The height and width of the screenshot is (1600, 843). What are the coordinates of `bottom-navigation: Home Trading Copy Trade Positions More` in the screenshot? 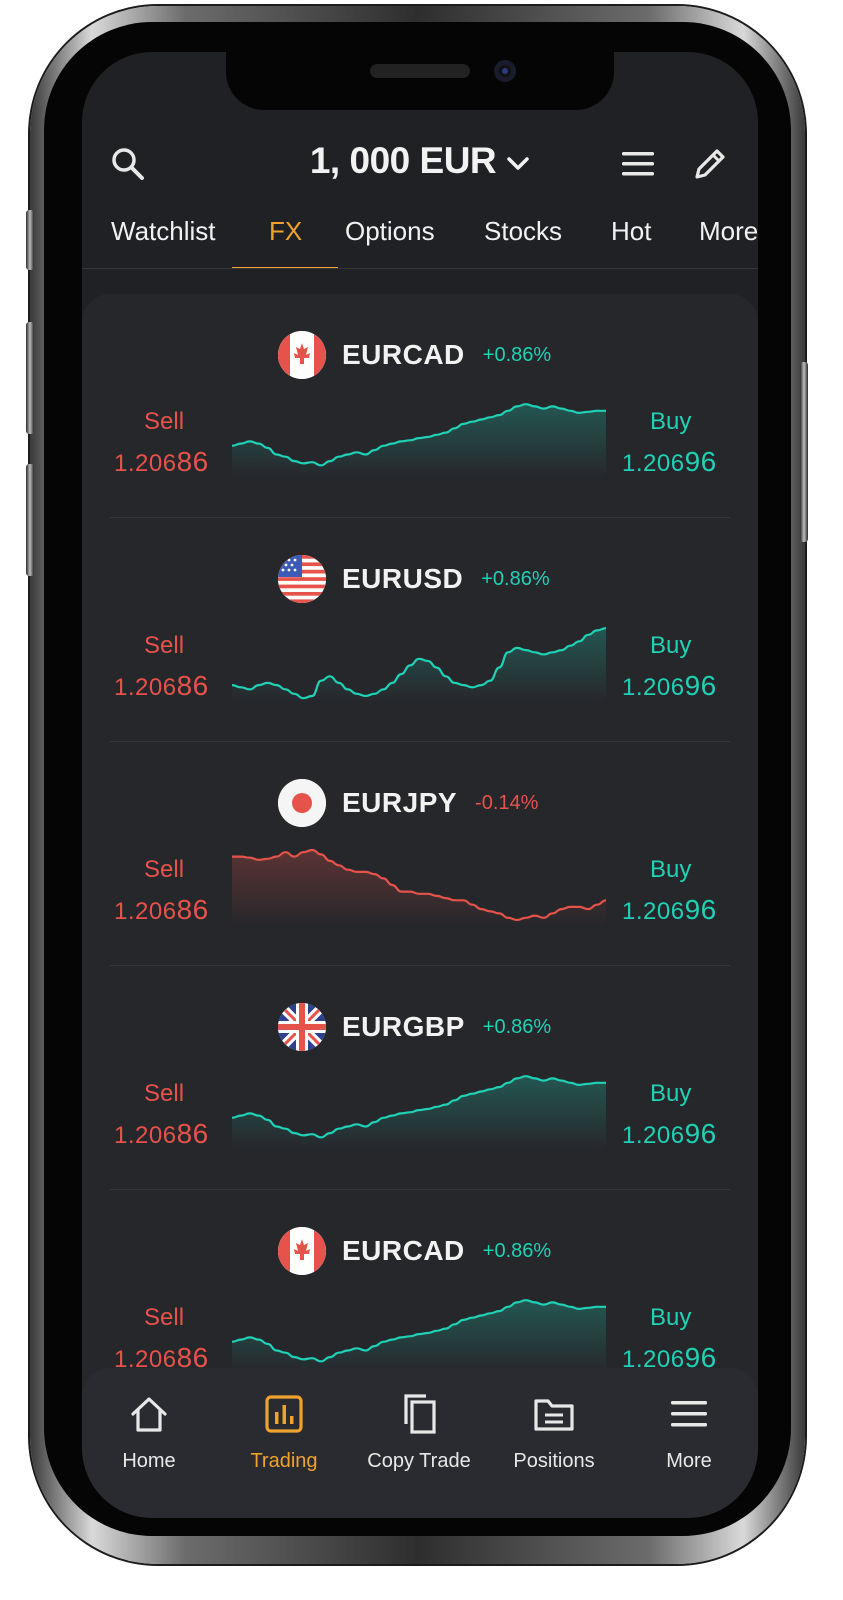 It's located at (420, 1443).